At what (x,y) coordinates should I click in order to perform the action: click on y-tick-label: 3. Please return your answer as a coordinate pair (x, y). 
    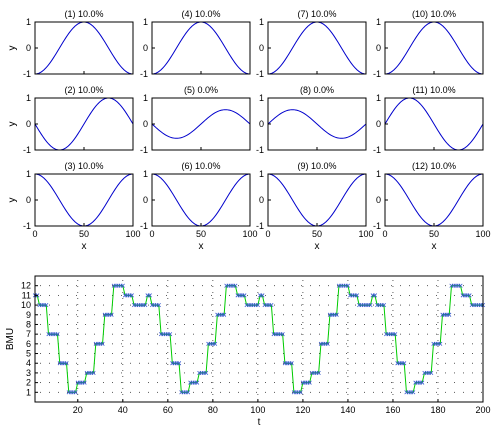
    Looking at the image, I should click on (28, 373).